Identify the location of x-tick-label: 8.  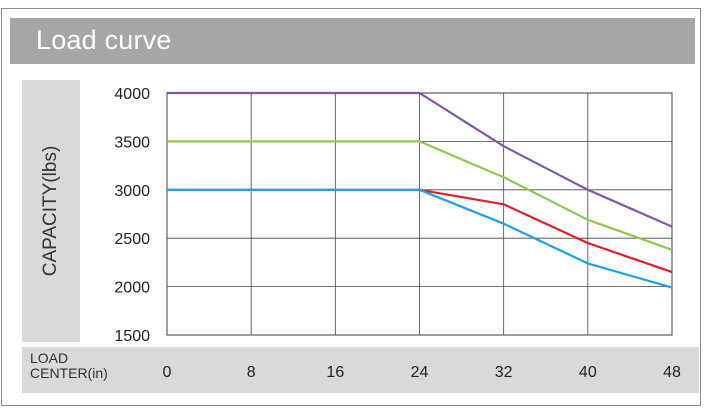
(251, 372).